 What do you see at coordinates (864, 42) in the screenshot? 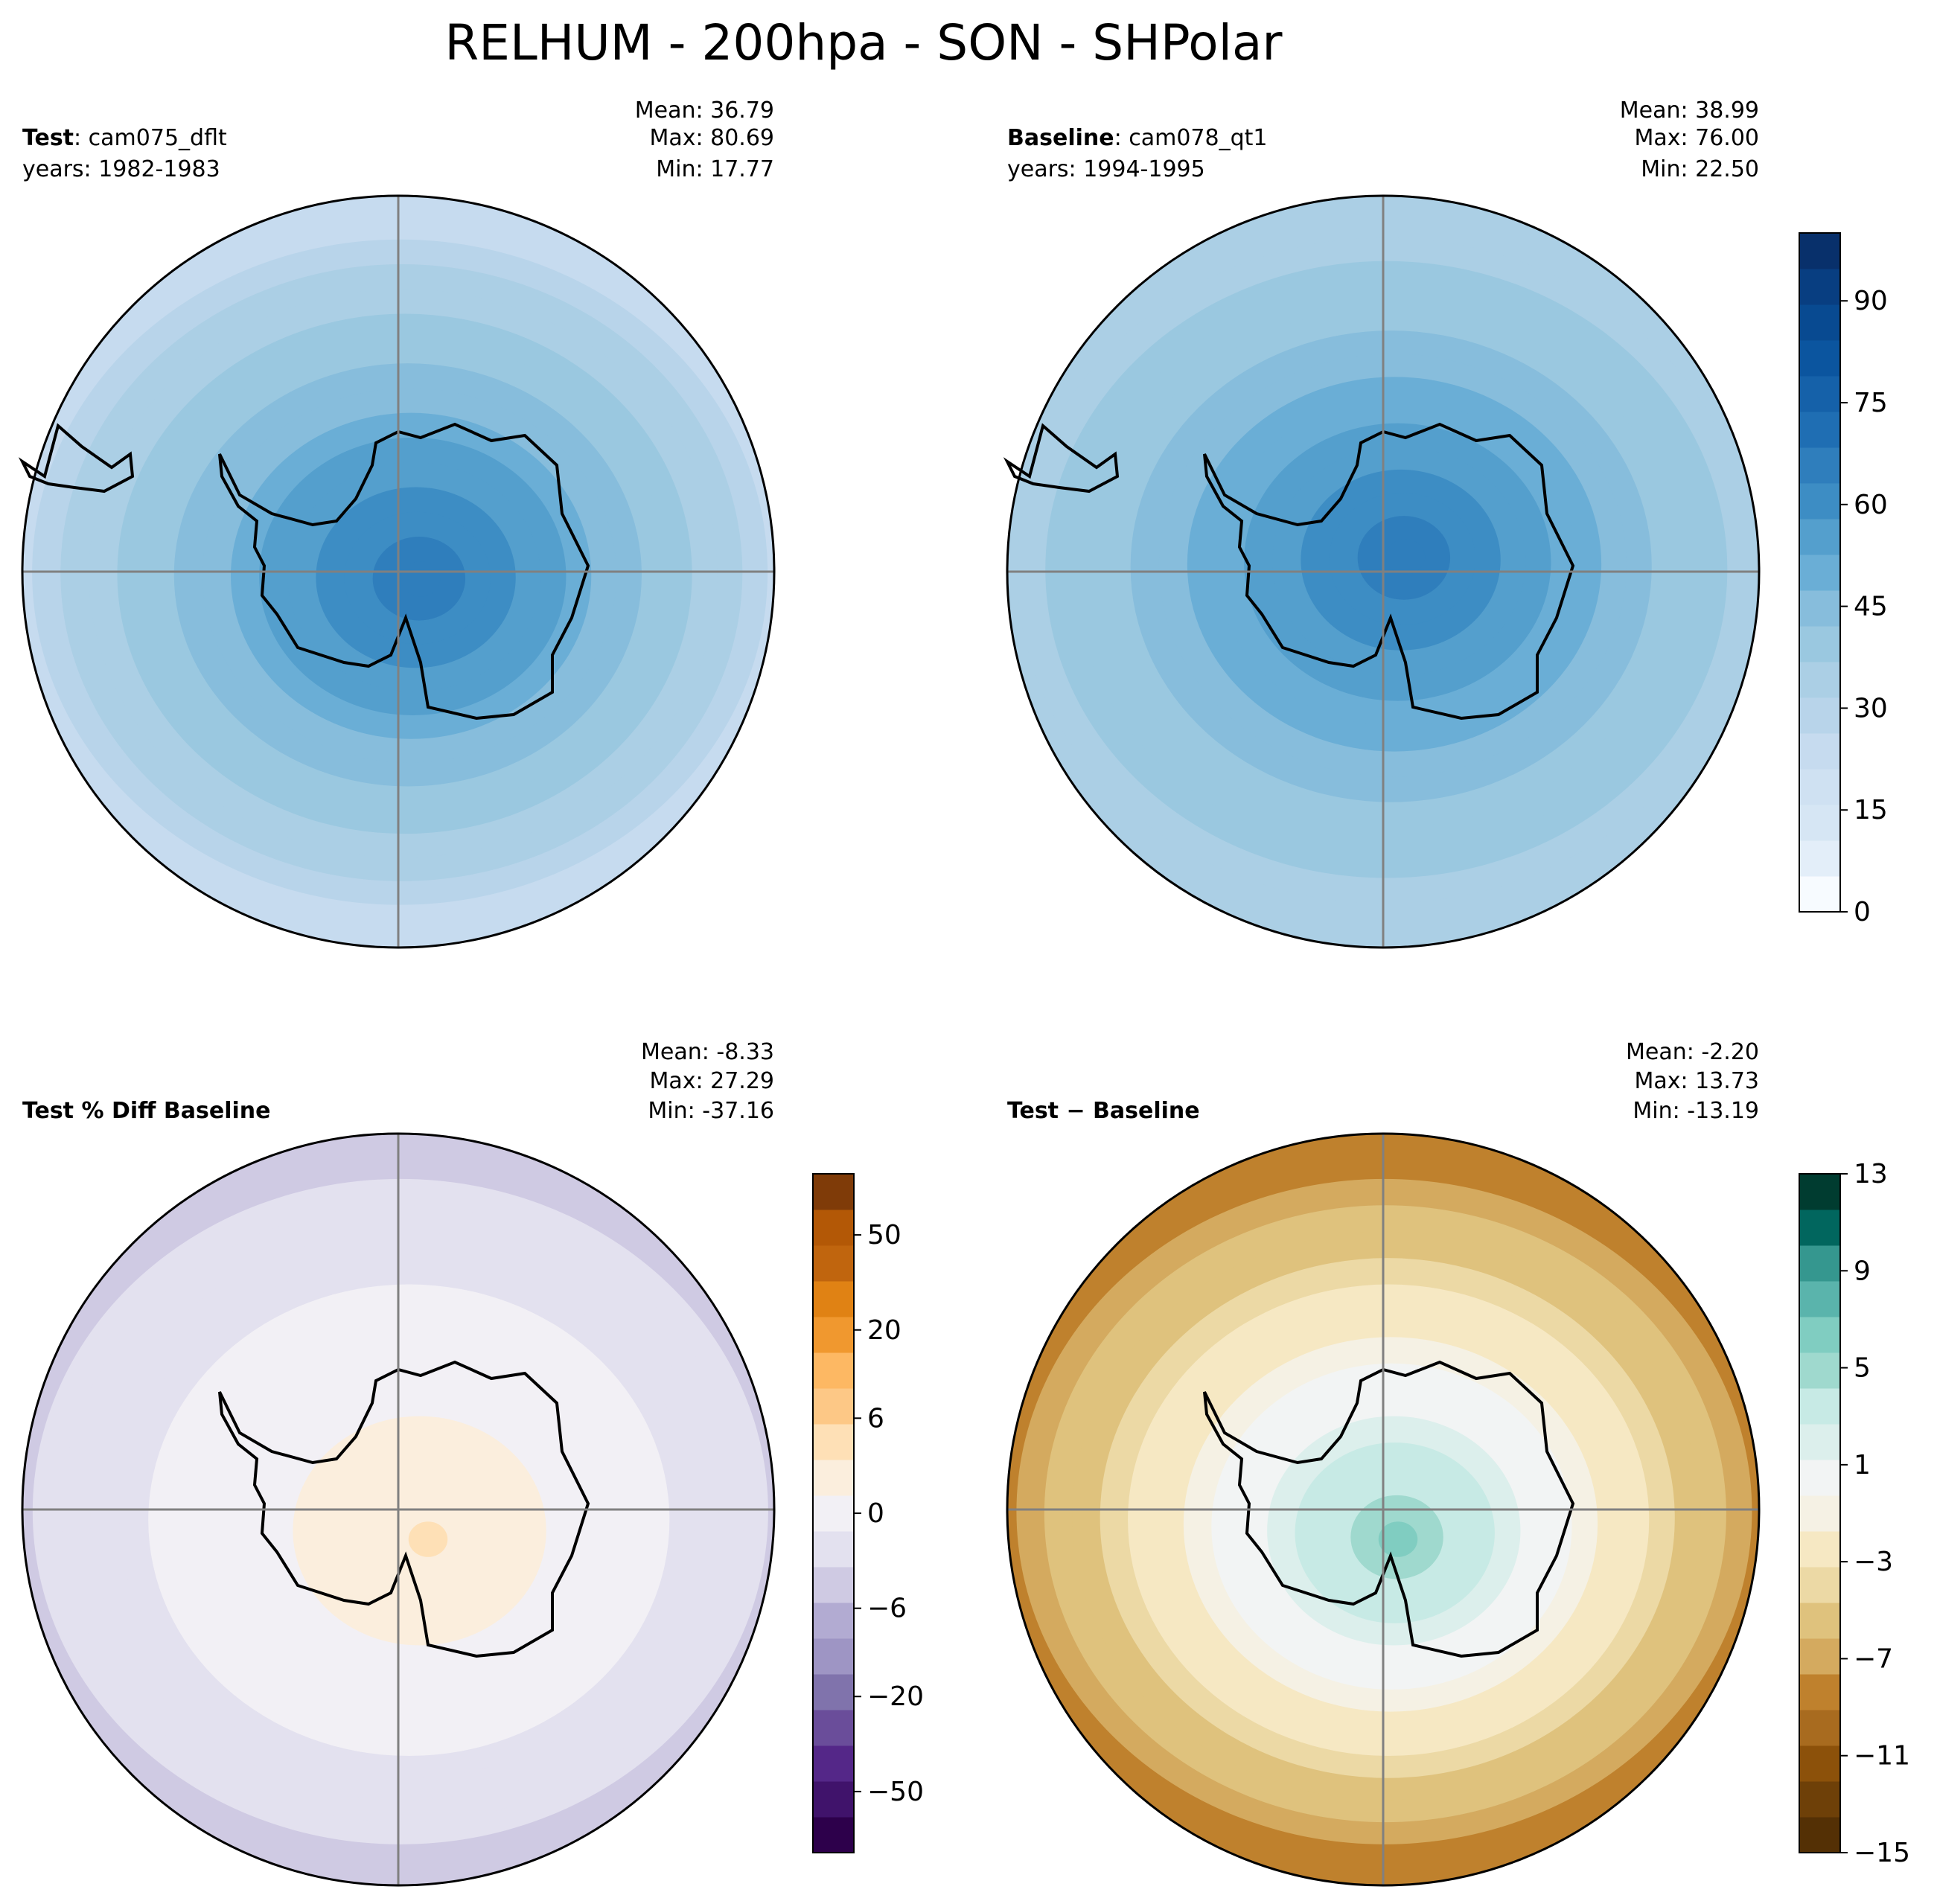
I see `figure-title: RELHUM - 200hpa - SON - SHPolar` at bounding box center [864, 42].